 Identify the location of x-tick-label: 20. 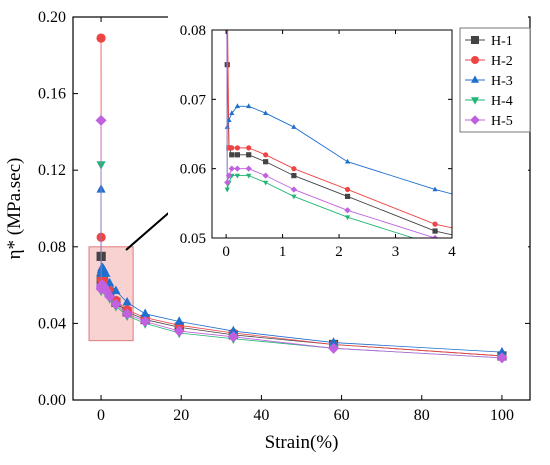
(181, 415).